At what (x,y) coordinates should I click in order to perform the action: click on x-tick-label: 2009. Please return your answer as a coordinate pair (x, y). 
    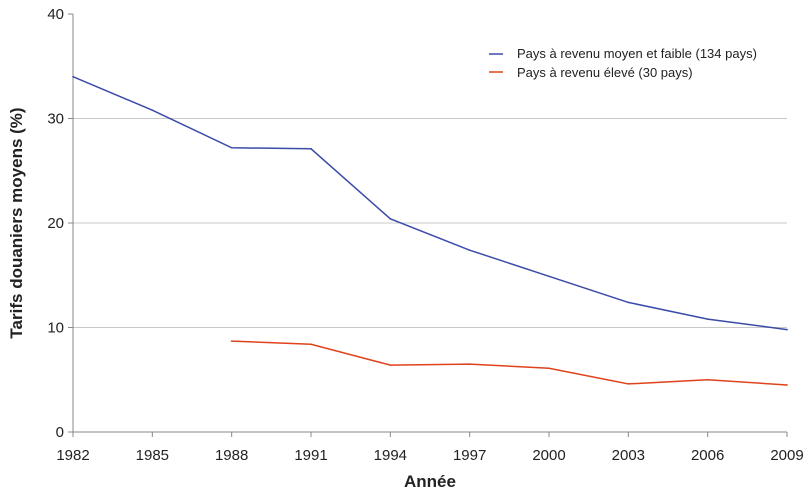
    Looking at the image, I should click on (786, 455).